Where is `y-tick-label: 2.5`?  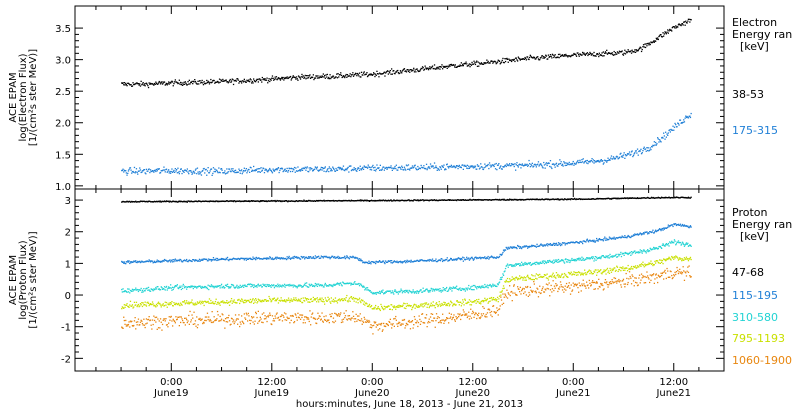 y-tick-label: 2.5 is located at coordinates (63, 92).